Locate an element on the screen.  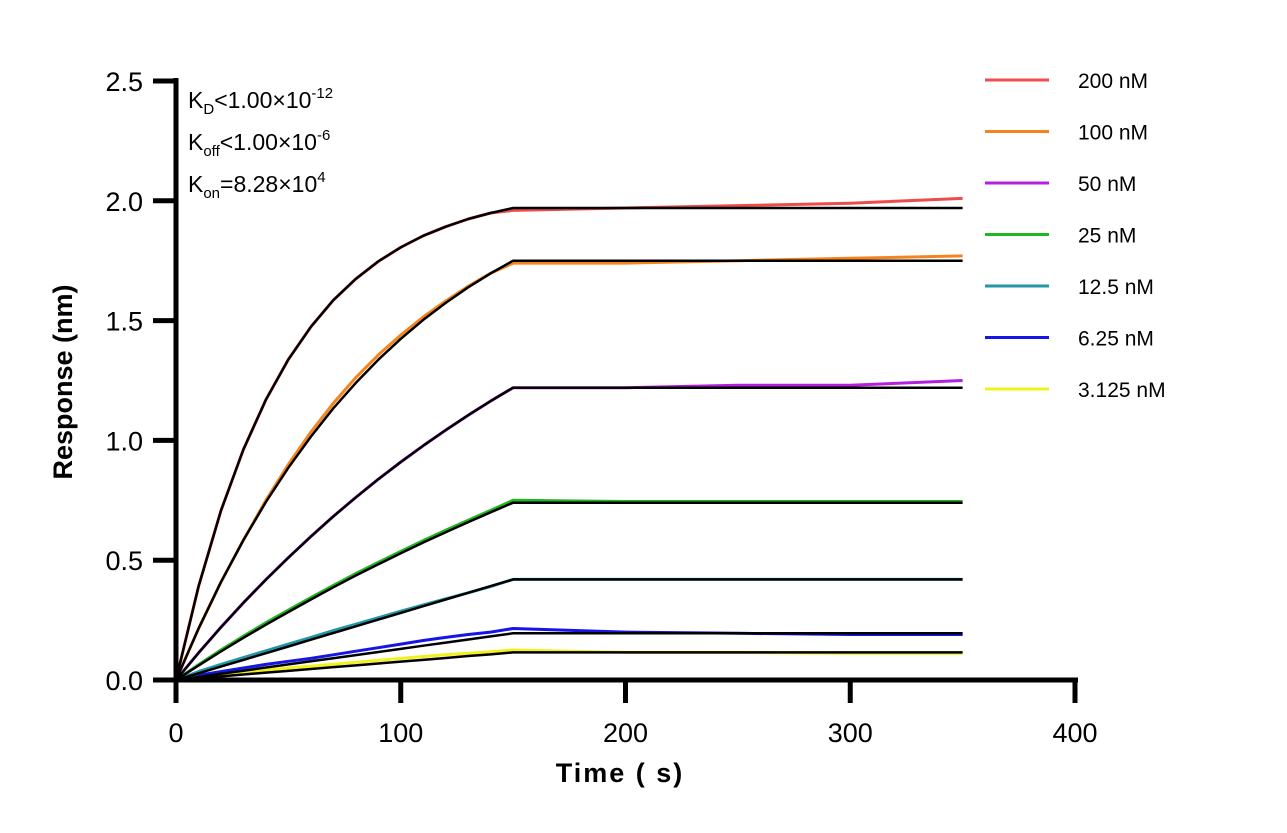
y-tick-label: 0.0 is located at coordinates (124, 681).